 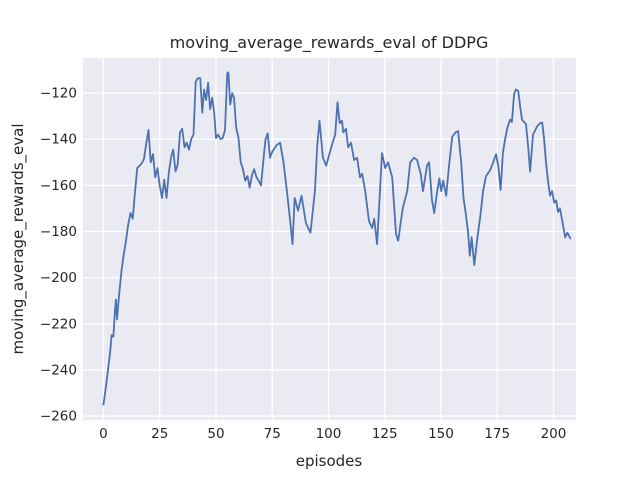 I want to click on y-tick-label: −220, so click(x=58, y=324).